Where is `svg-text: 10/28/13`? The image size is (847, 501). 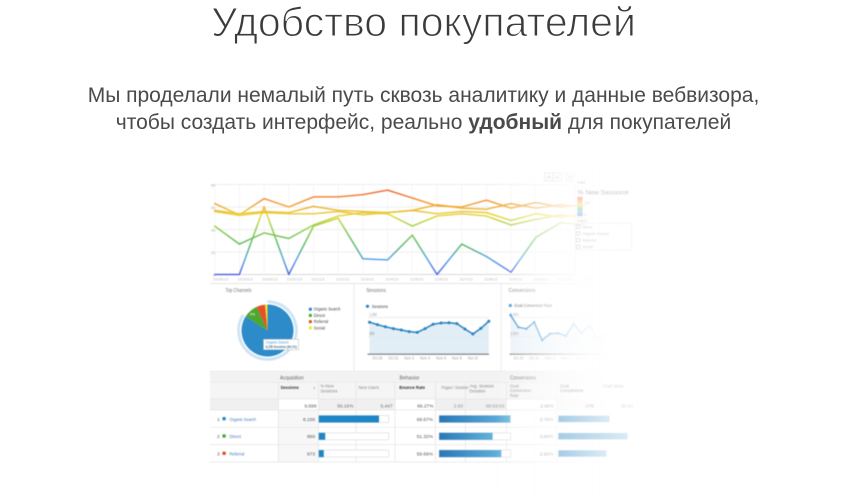 svg-text: 10/28/13 is located at coordinates (221, 278).